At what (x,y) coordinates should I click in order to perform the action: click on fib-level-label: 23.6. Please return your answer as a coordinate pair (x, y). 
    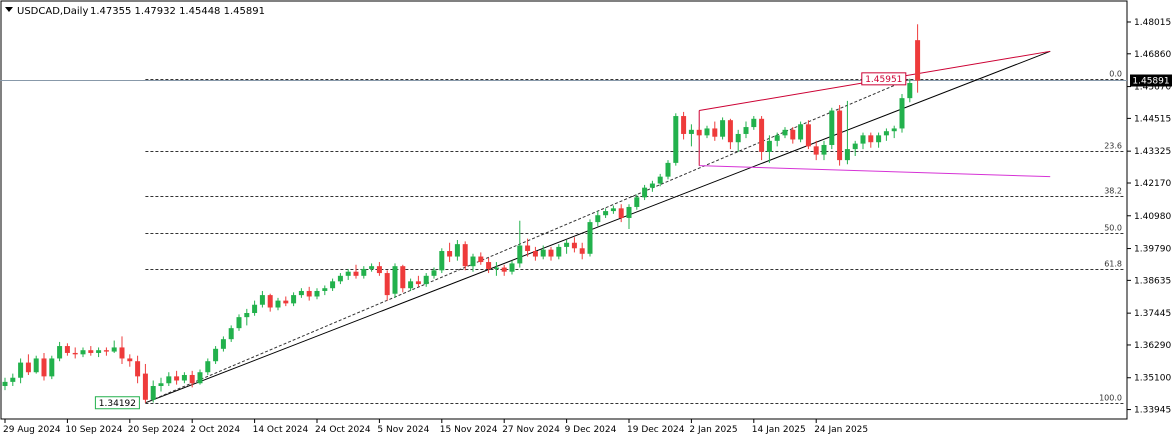
    Looking at the image, I should click on (1113, 146).